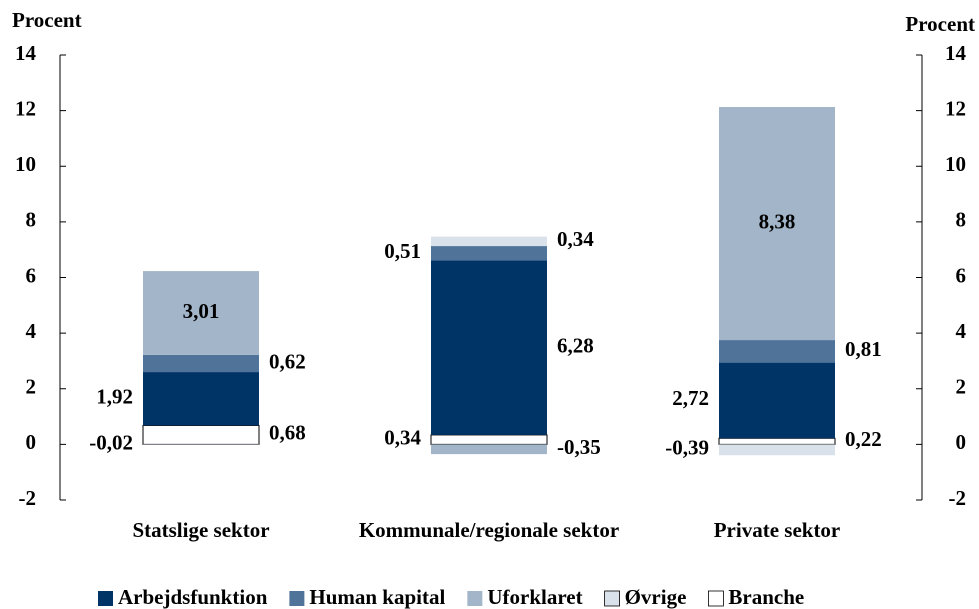 The height and width of the screenshot is (609, 979). I want to click on legend-label: Human kapital, so click(377, 597).